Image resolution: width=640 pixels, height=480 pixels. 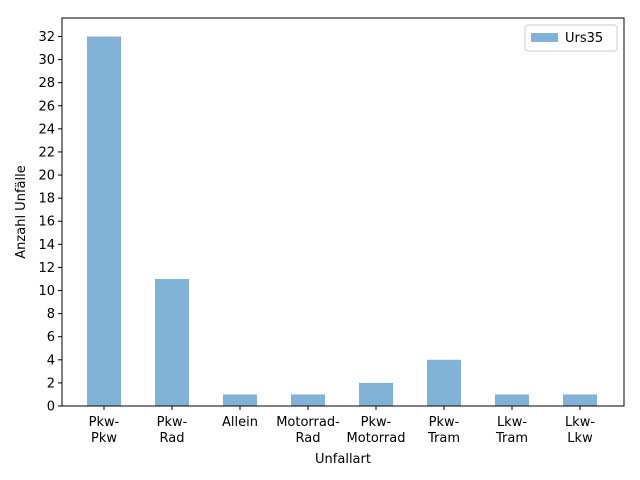 I want to click on y-tick-label-30: 30, so click(x=46, y=60).